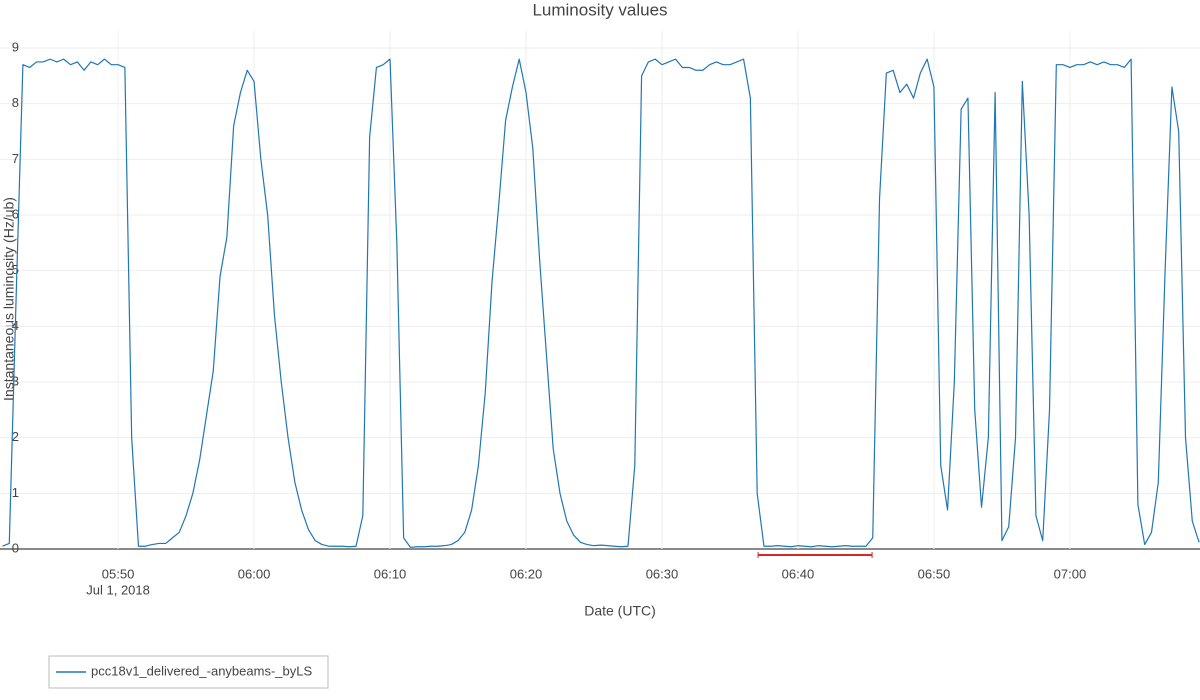 This screenshot has width=1200, height=700. Describe the element at coordinates (15, 269) in the screenshot. I see `y-tick-label: 5` at that location.